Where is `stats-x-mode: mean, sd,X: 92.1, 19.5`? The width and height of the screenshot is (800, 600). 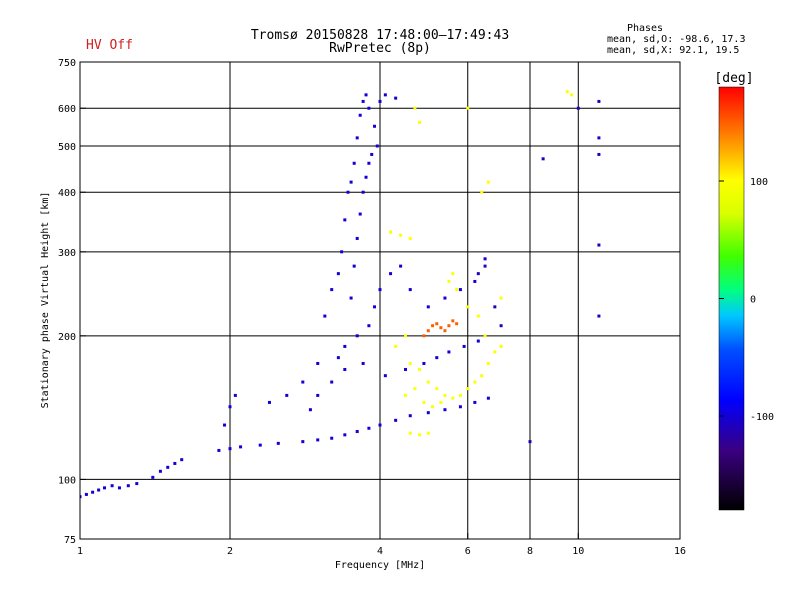
stats-x-mode: mean, sd,X: 92.1, 19.5 is located at coordinates (673, 50).